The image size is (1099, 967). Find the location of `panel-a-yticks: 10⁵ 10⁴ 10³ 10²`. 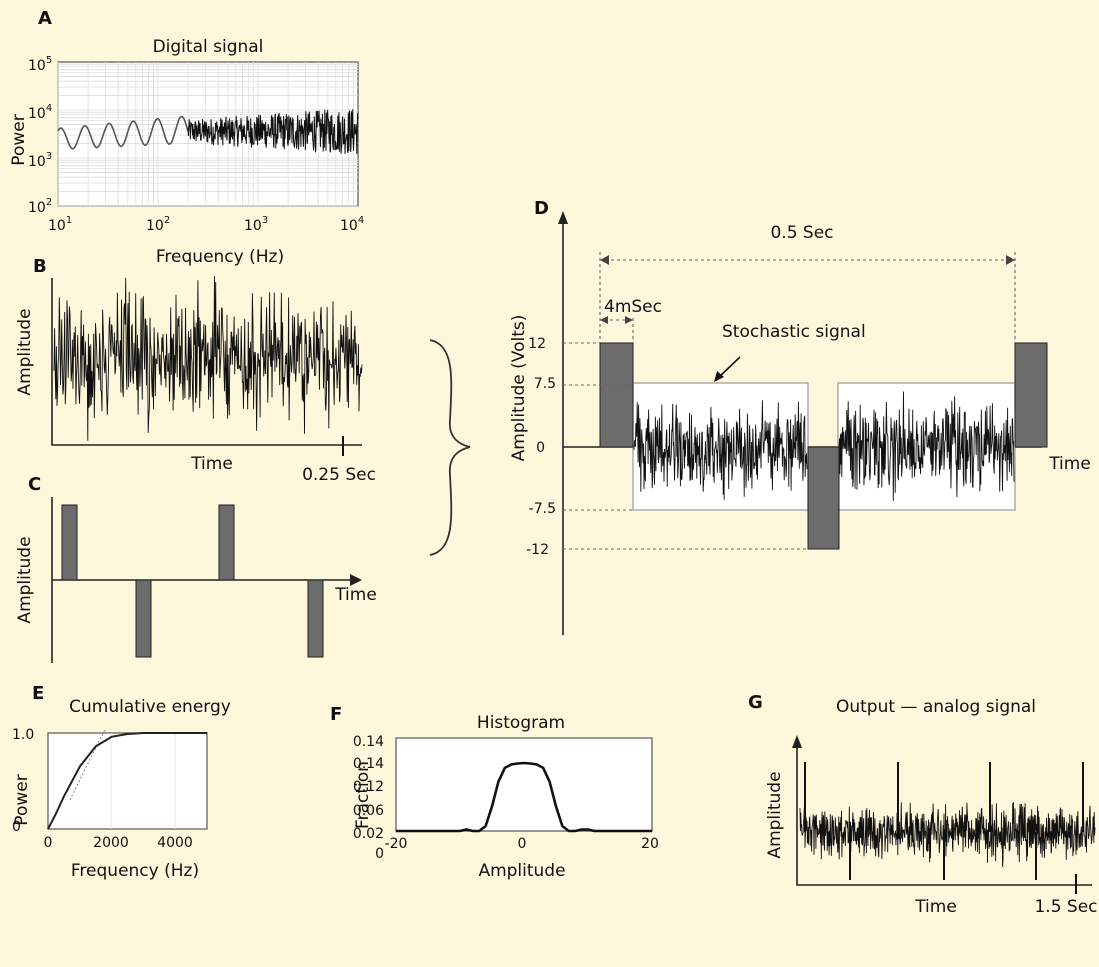

panel-a-yticks: 10⁵ 10⁴ 10³ 10² is located at coordinates (40, 135).